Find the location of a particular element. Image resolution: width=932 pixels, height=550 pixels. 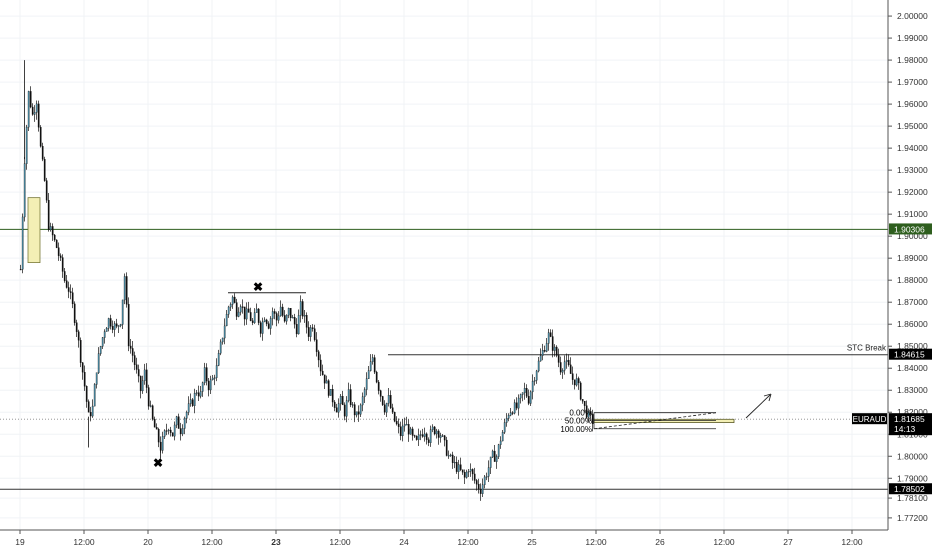

highlight-box-breakout is located at coordinates (34, 230).